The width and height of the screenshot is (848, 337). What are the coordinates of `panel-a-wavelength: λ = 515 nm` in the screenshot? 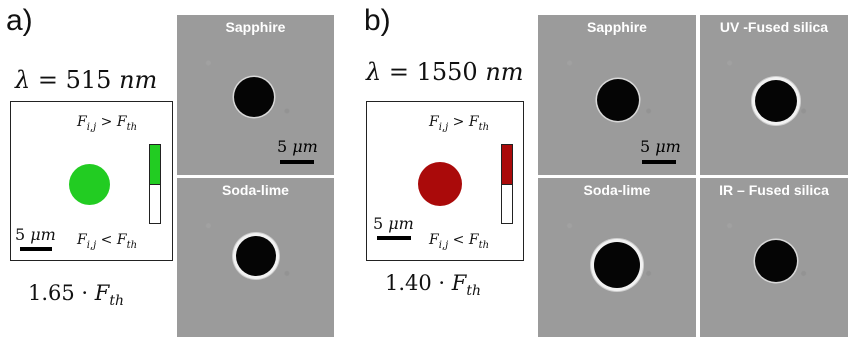 It's located at (86, 80).